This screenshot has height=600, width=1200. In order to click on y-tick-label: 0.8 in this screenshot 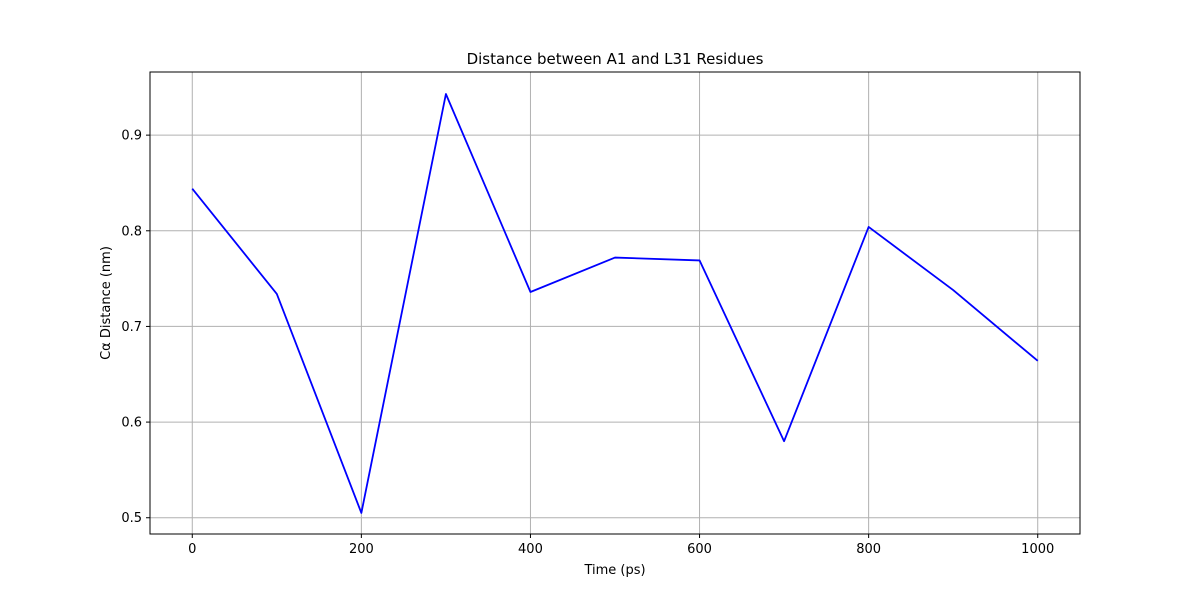, I will do `click(131, 231)`.